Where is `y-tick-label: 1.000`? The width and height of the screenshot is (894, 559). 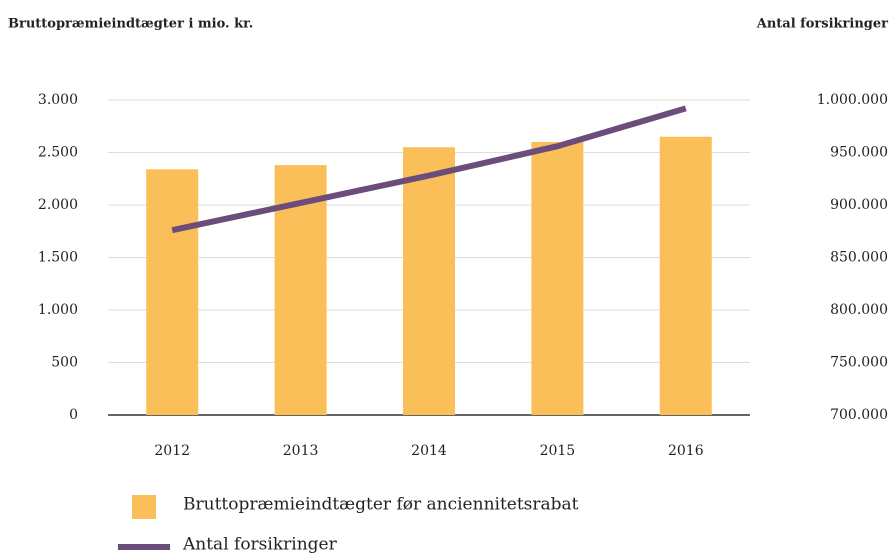 y-tick-label: 1.000 is located at coordinates (58, 310).